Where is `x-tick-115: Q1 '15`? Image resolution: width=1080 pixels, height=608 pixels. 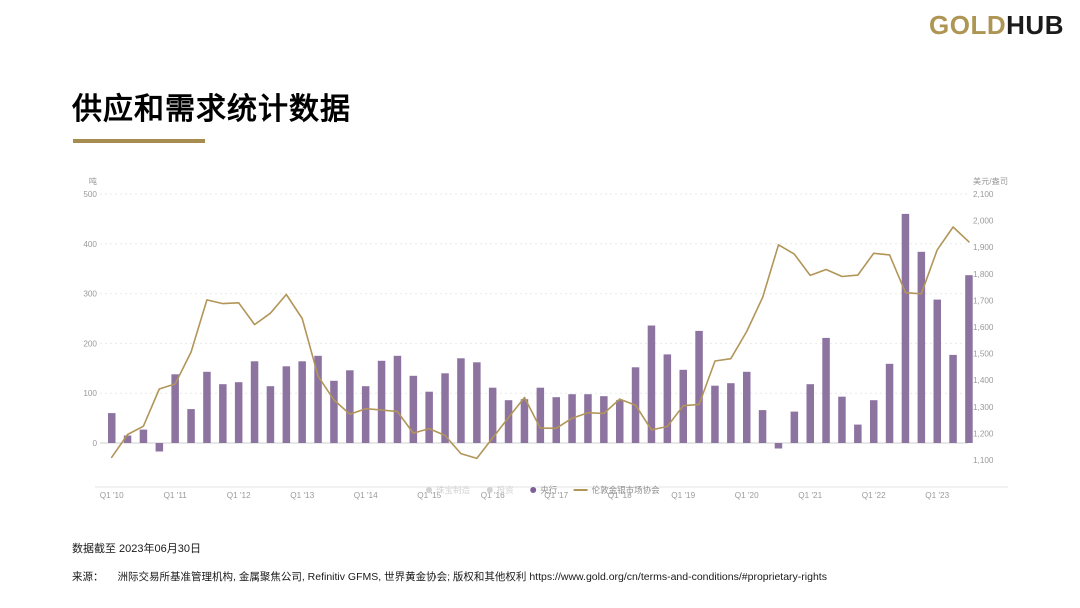
x-tick-115: Q1 '15 is located at coordinates (429, 495).